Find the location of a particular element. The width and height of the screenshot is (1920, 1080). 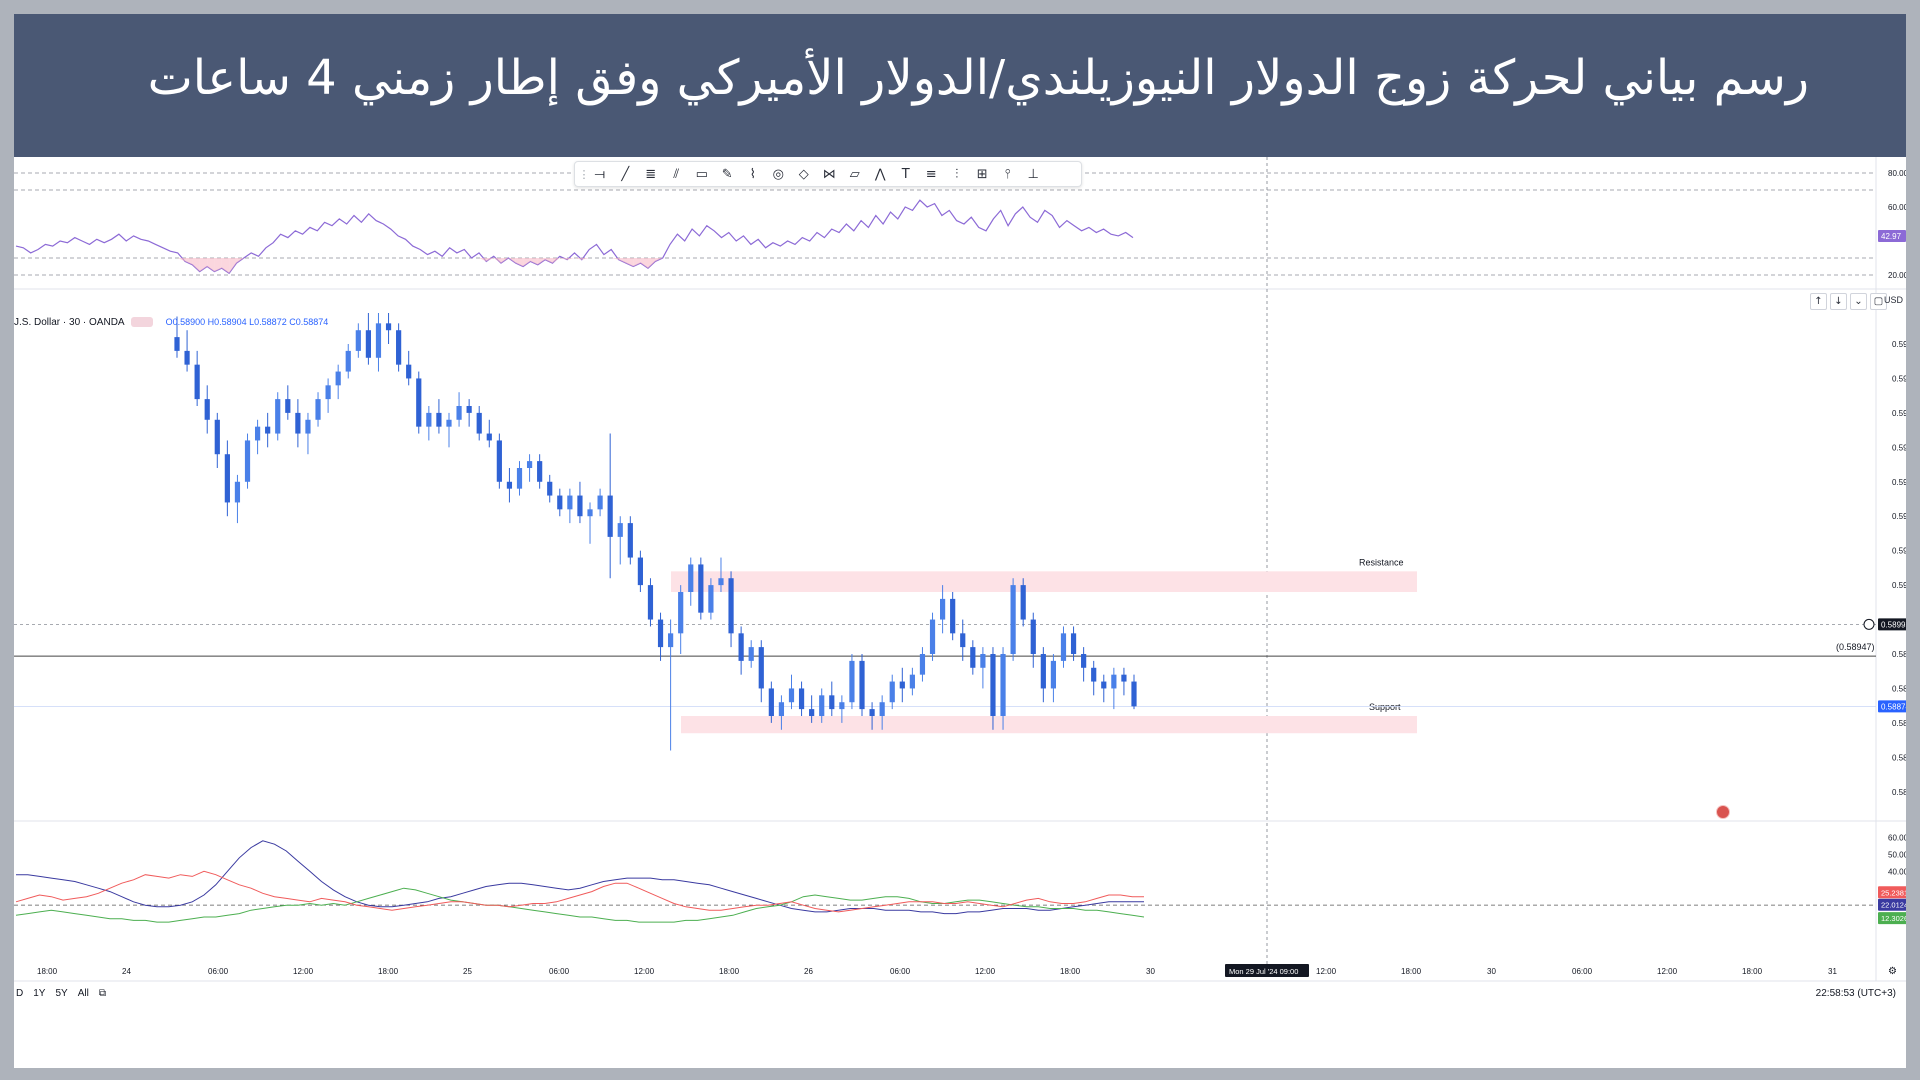

clock-label: 22:58:53 (UTC+3) is located at coordinates (1855, 993).